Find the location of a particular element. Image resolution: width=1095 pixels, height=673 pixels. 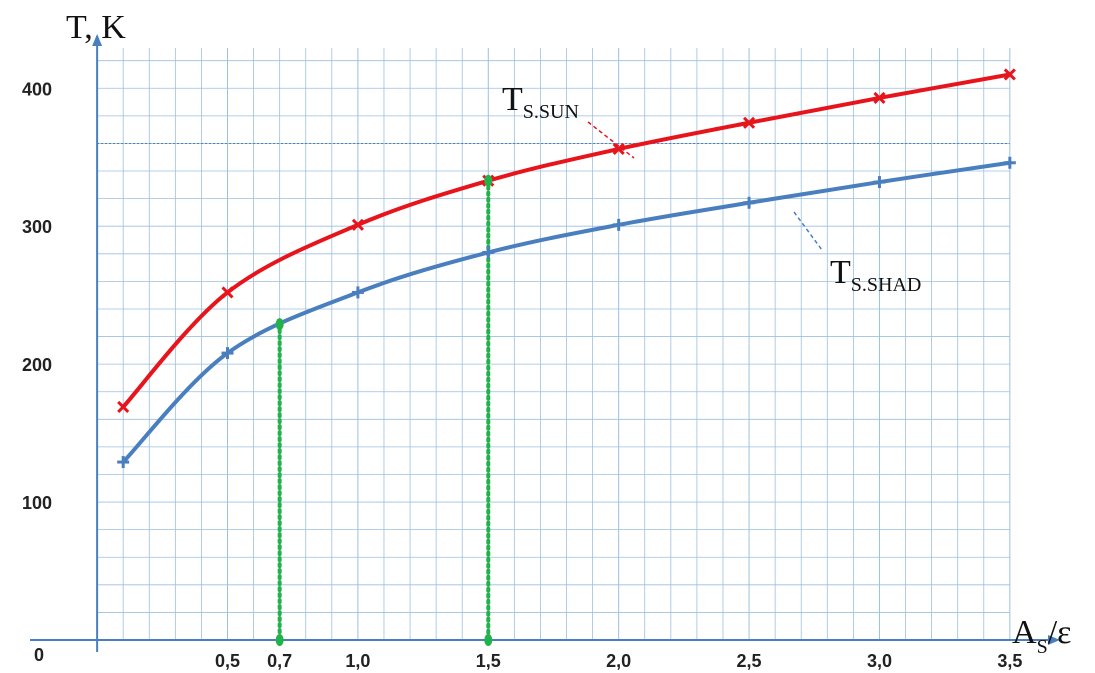

x-axis-title: AS/ε is located at coordinates (1041, 636).